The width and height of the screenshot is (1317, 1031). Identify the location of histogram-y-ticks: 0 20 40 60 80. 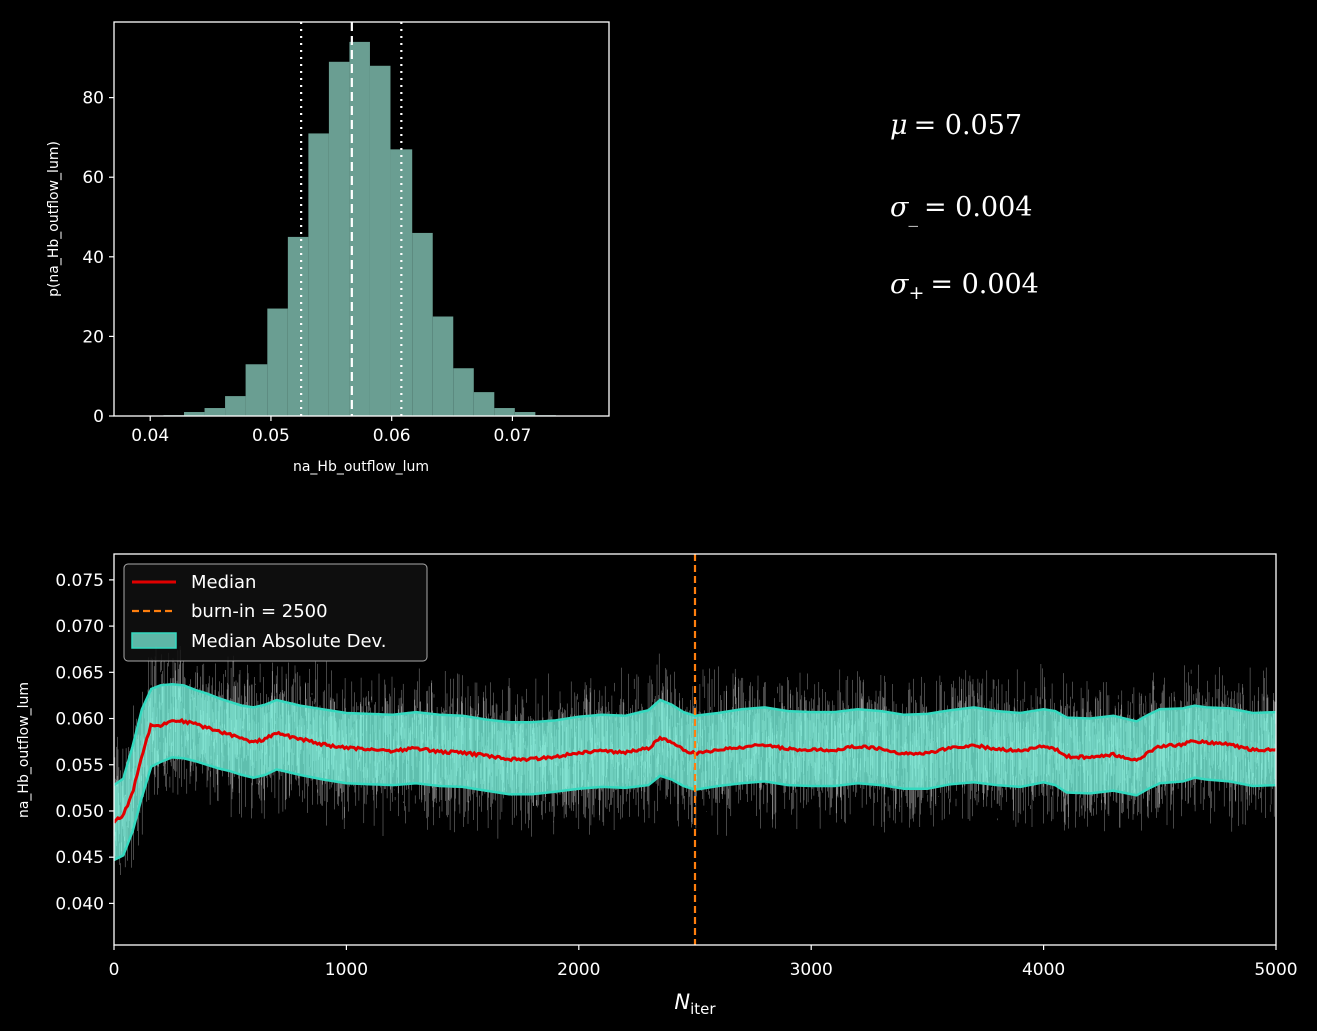
(98, 258).